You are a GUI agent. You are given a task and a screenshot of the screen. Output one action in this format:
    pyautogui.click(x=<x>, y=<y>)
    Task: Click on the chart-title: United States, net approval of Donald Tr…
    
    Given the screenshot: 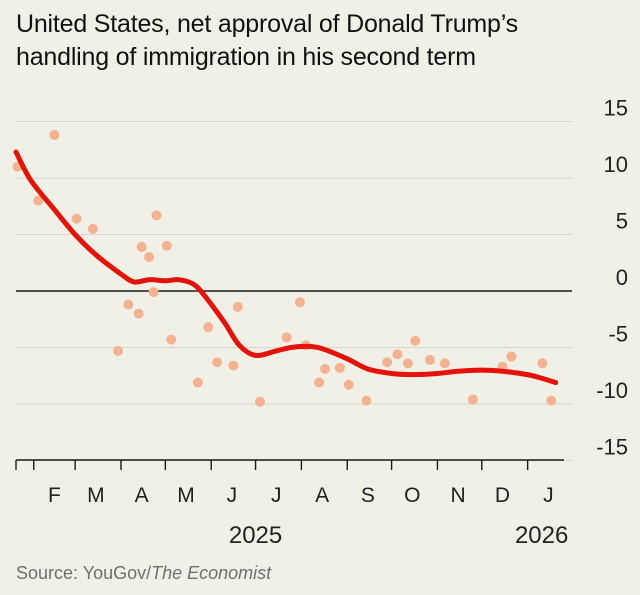 What is the action you would take?
    pyautogui.click(x=267, y=40)
    